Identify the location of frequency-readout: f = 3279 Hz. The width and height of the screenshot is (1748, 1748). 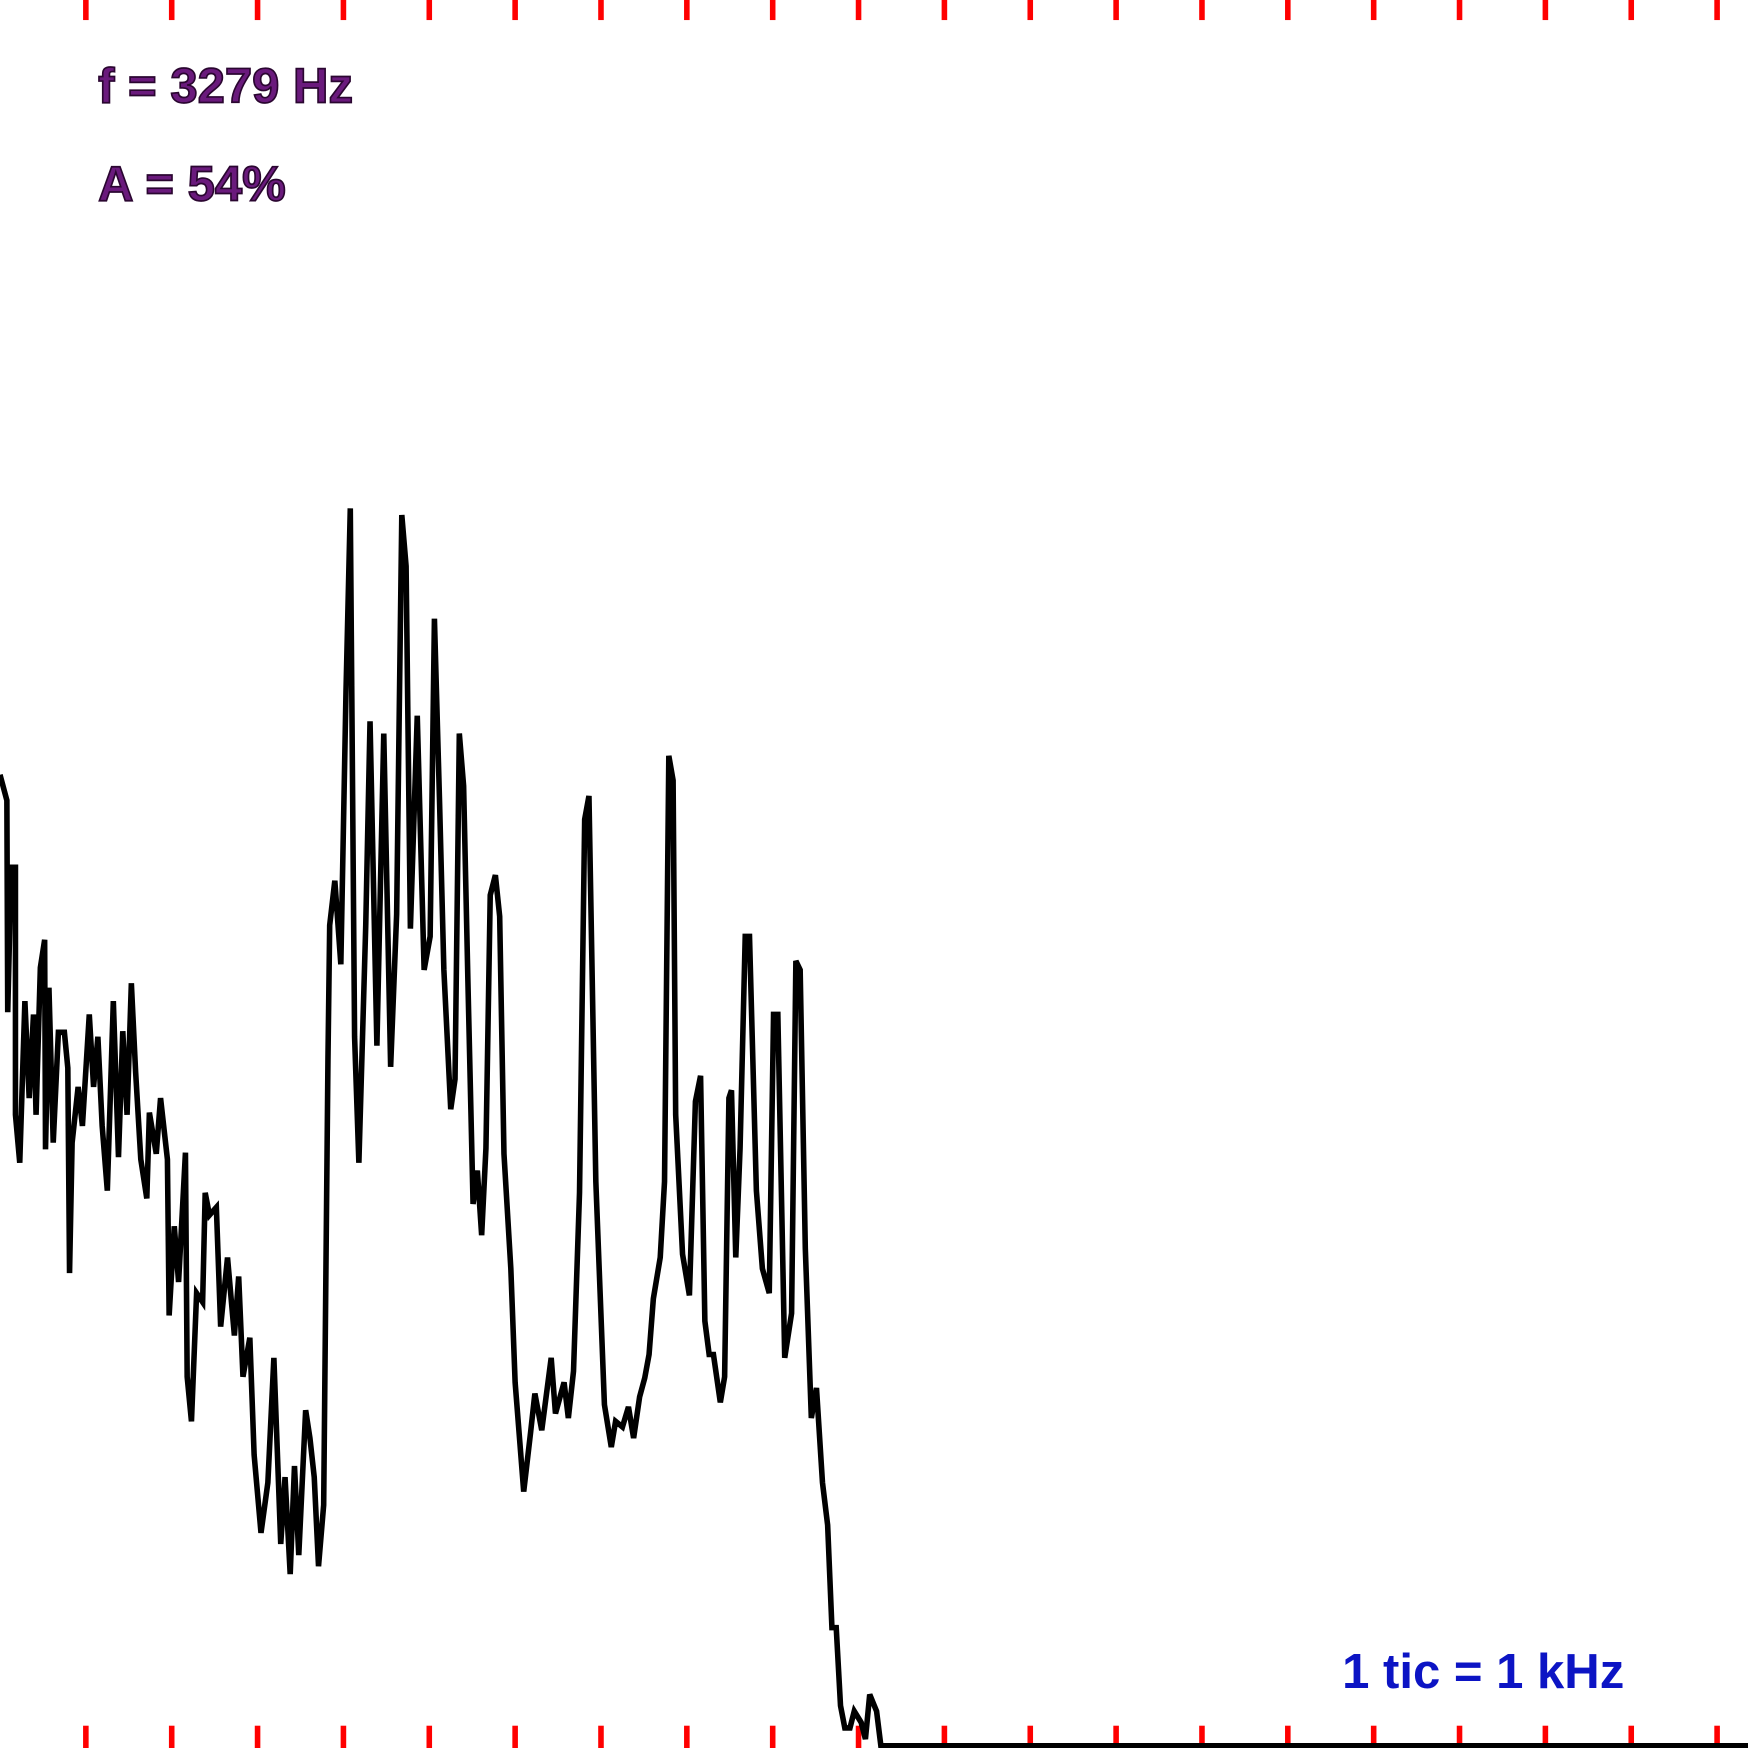
(225, 87).